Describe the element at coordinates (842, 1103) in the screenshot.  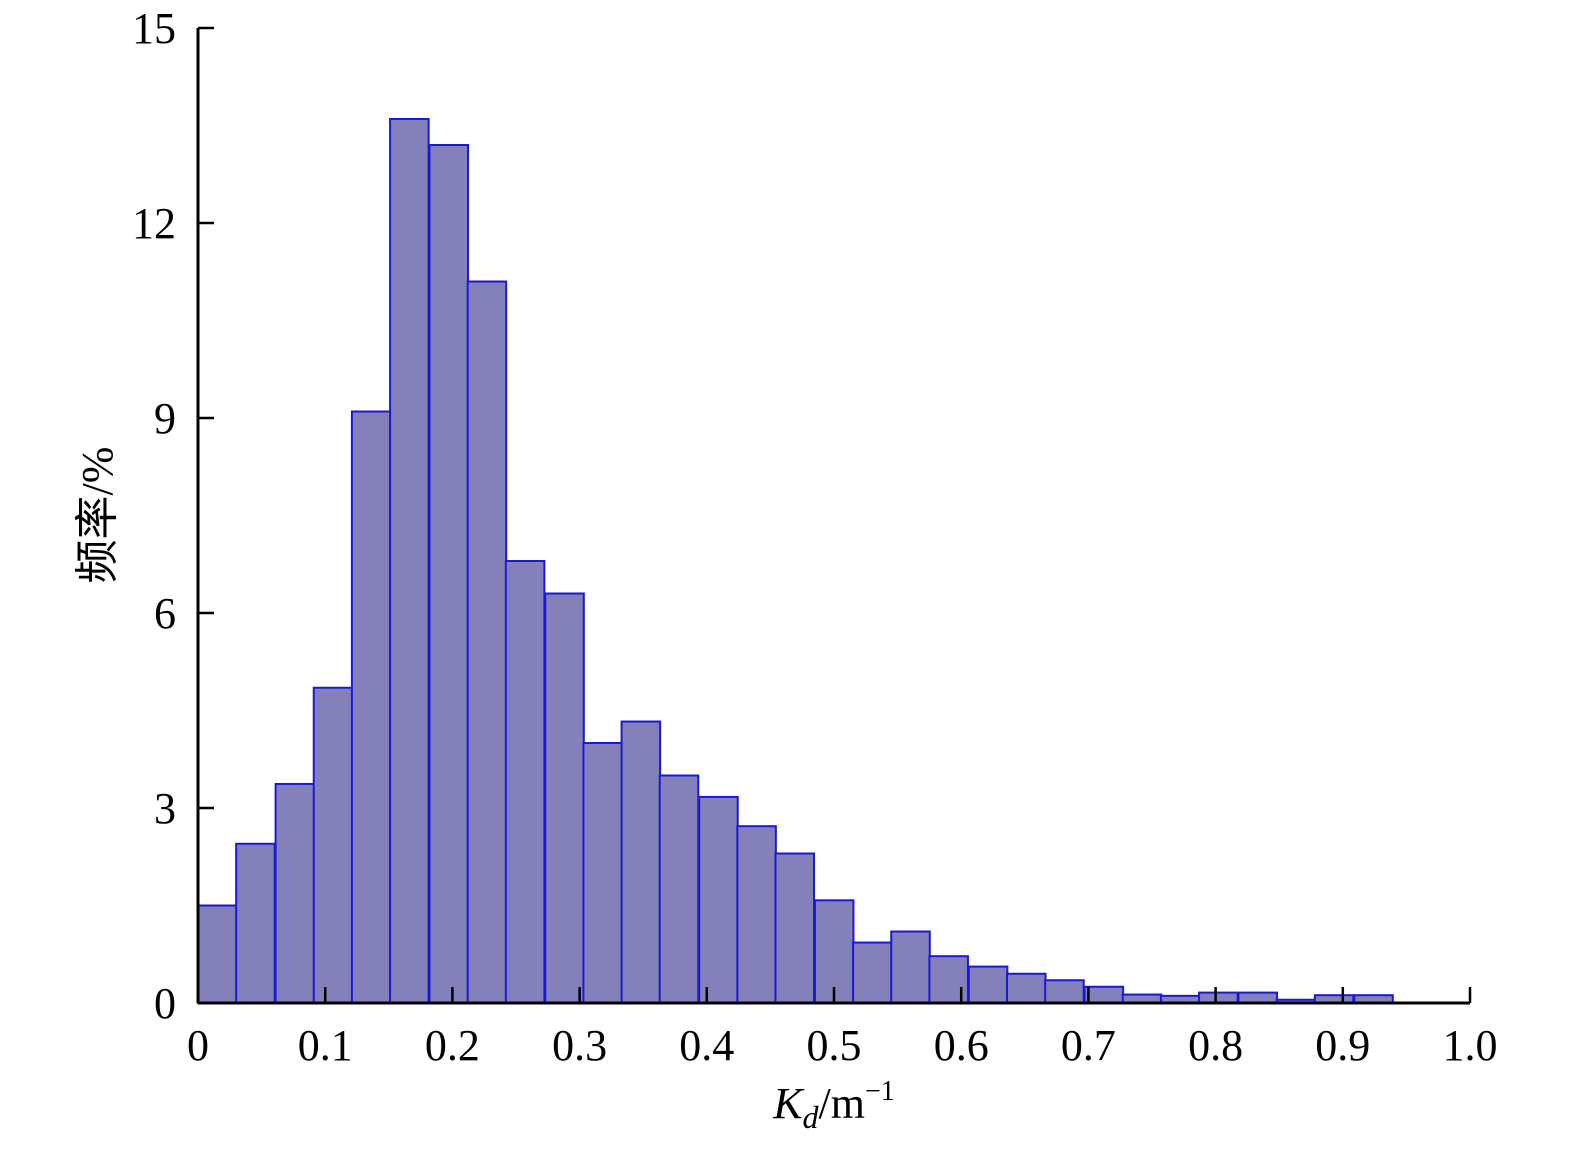
I see `x-axis-title-unit: /m` at that location.